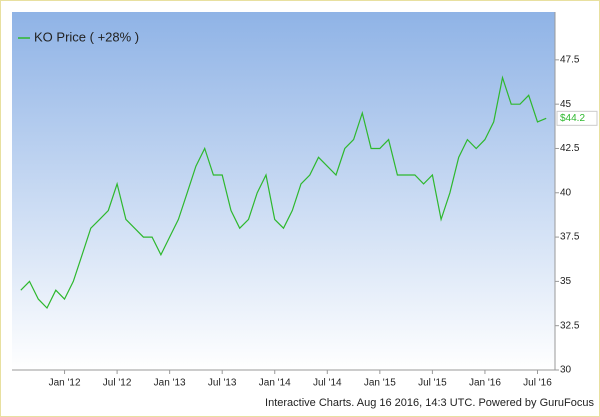 This screenshot has width=600, height=417. What do you see at coordinates (566, 281) in the screenshot?
I see `y-tick-label: 35` at bounding box center [566, 281].